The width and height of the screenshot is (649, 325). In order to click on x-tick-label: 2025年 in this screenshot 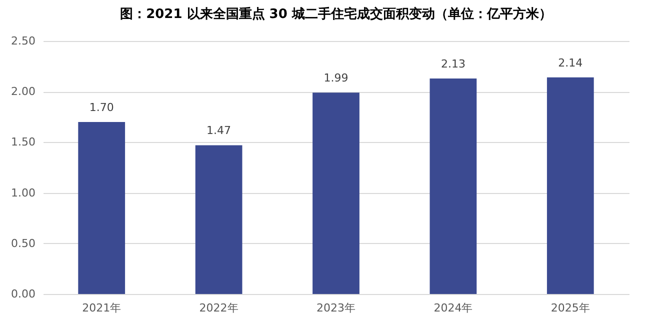, I will do `click(570, 308)`.